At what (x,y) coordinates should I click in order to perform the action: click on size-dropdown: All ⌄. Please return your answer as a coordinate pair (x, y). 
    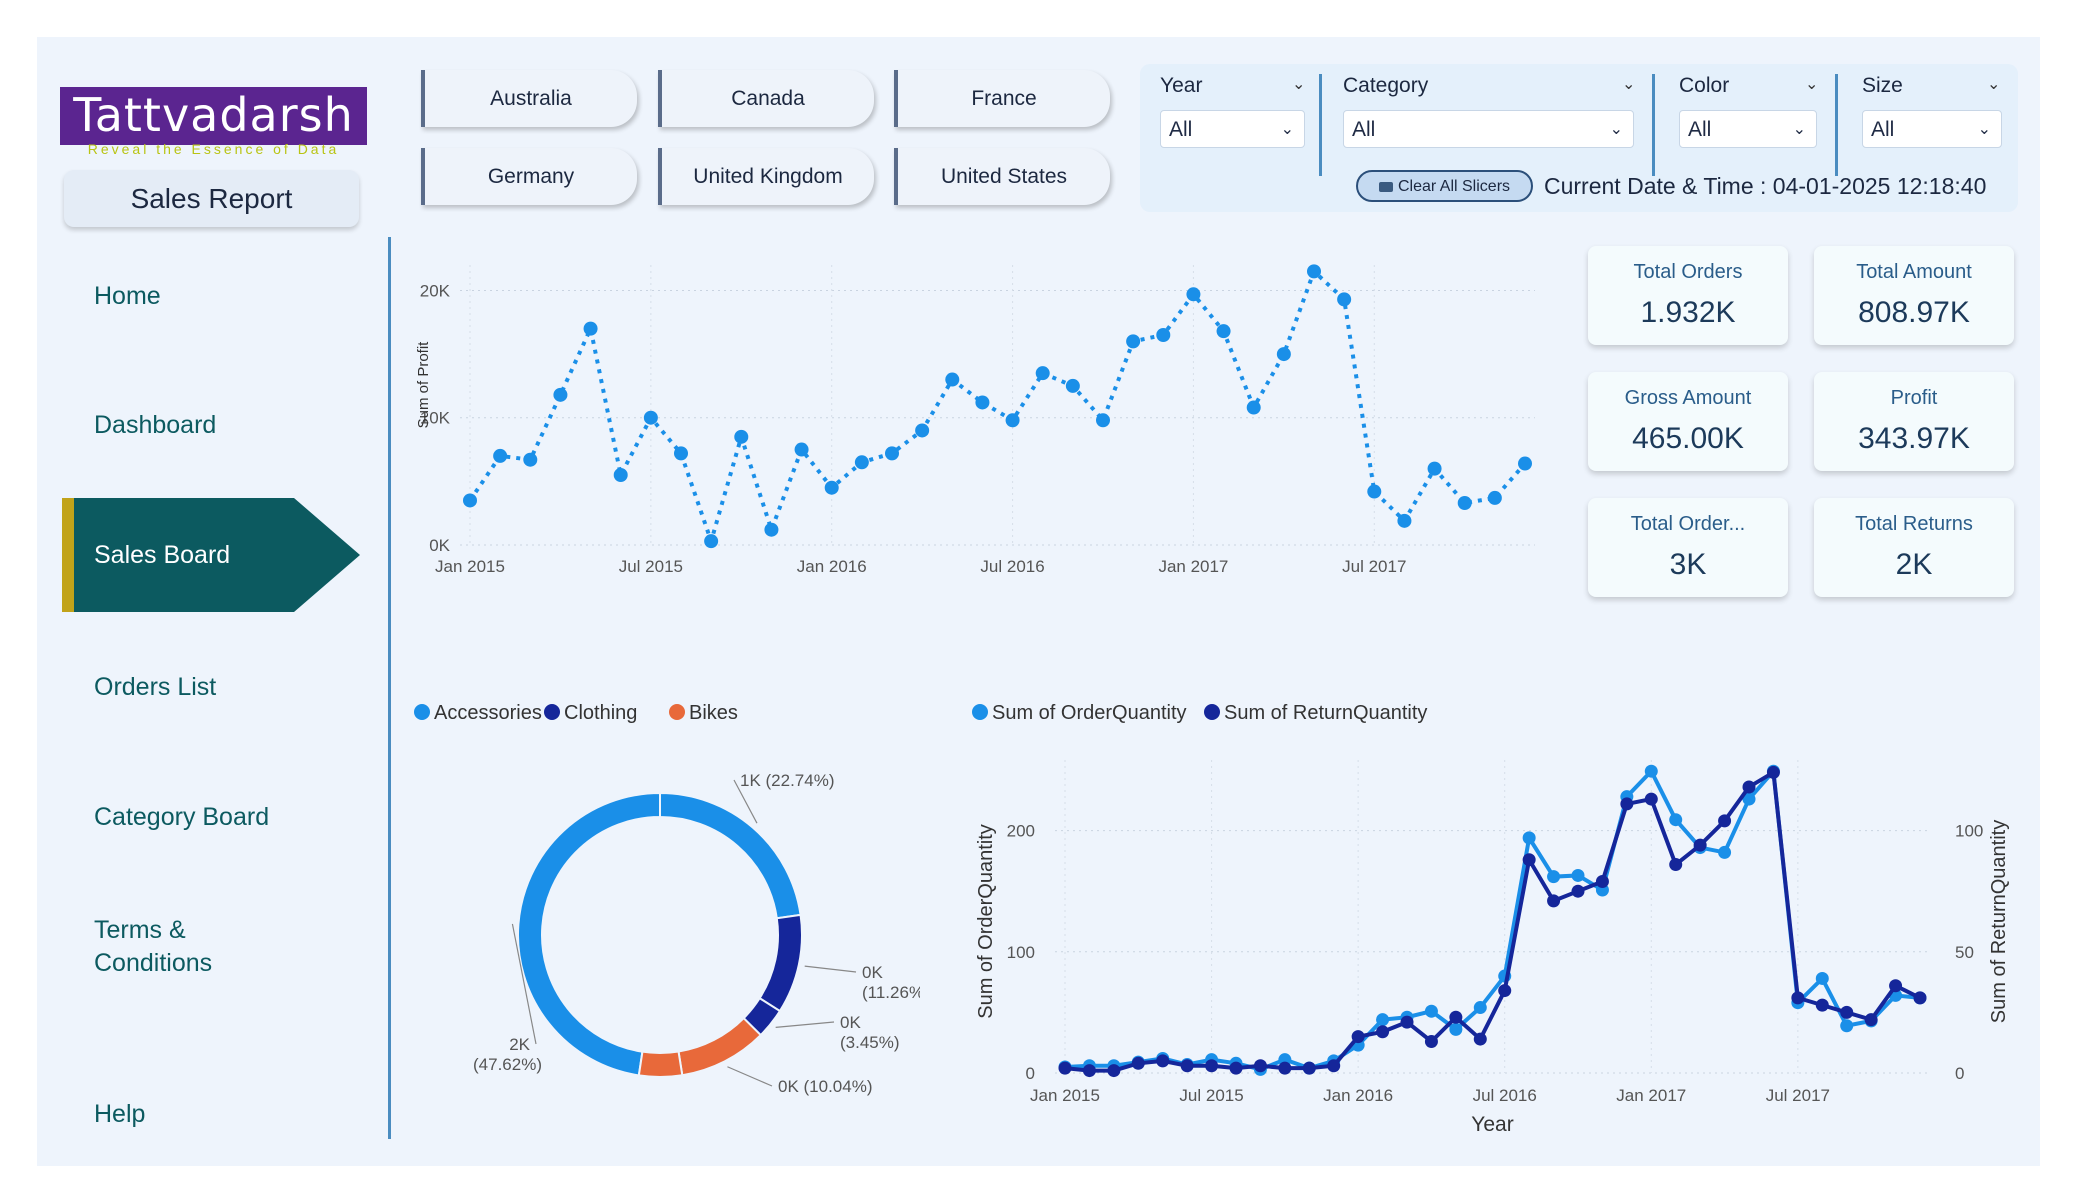
    Looking at the image, I should click on (1932, 129).